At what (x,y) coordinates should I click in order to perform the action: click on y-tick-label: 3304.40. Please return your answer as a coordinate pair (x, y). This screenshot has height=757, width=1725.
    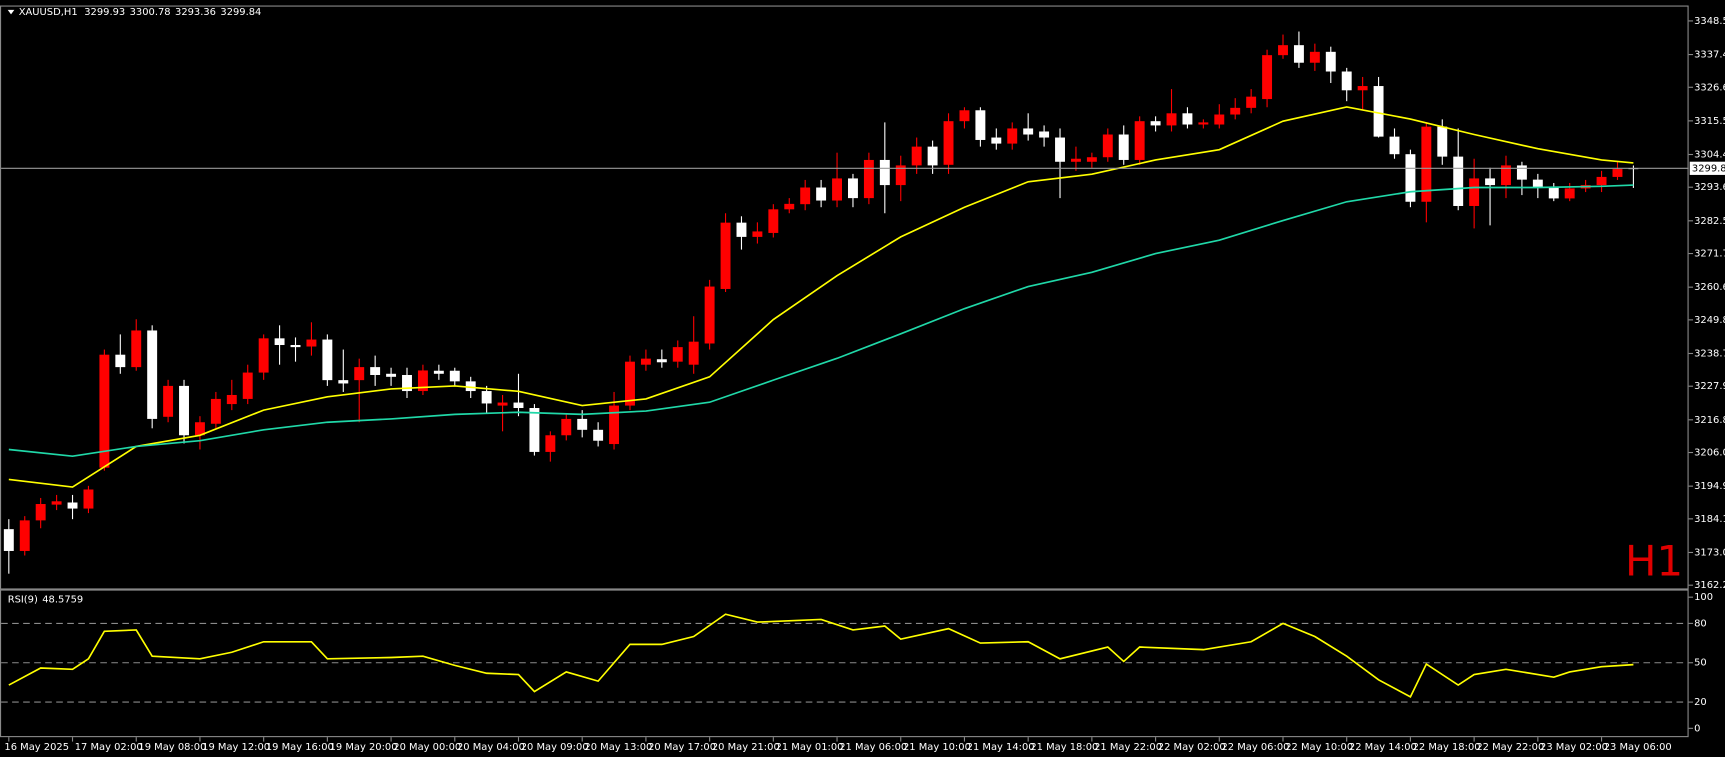
    Looking at the image, I should click on (1709, 154).